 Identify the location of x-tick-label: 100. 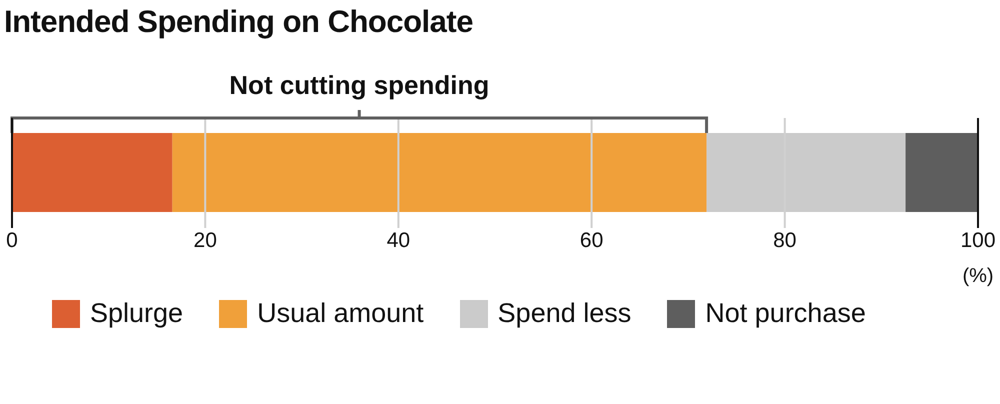
(978, 240).